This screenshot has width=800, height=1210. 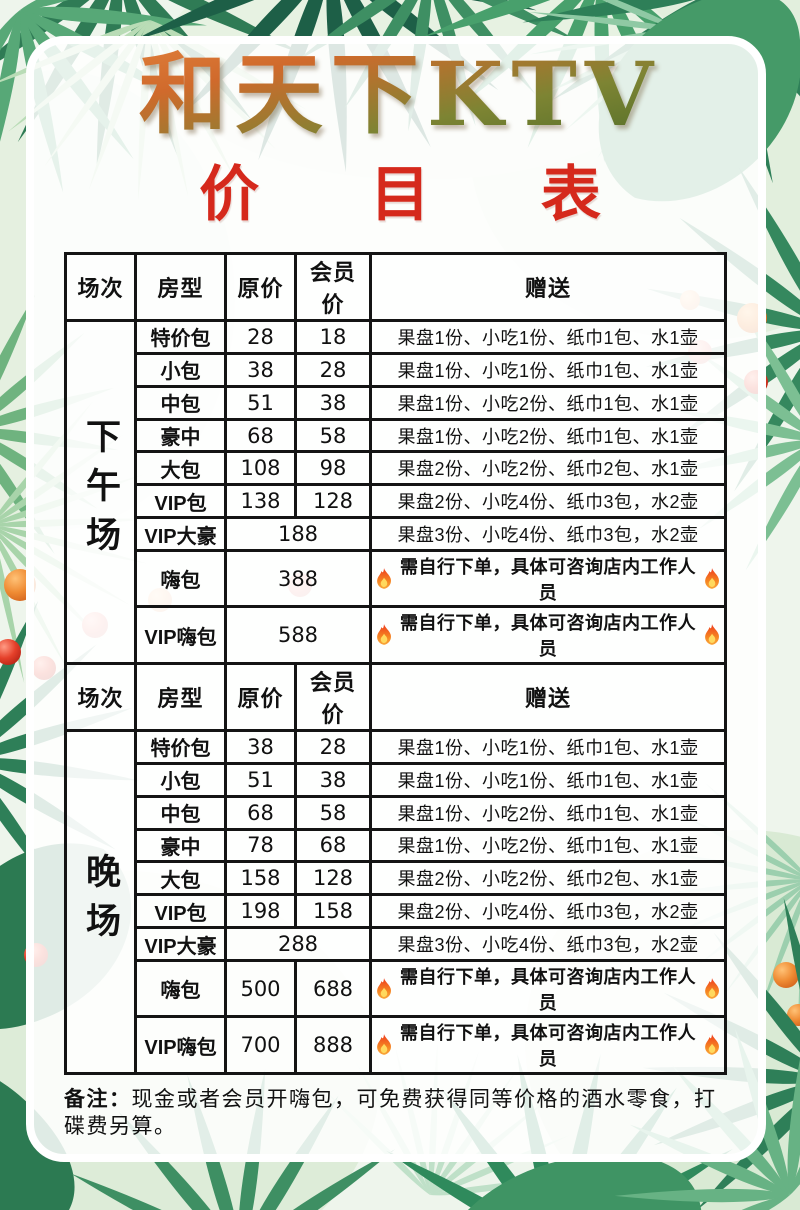 What do you see at coordinates (390, 1113) in the screenshot?
I see `footer-note-text: 现金或者会员开嗨包，可免费获得同等价格的酒水零食，打碟费另算。` at bounding box center [390, 1113].